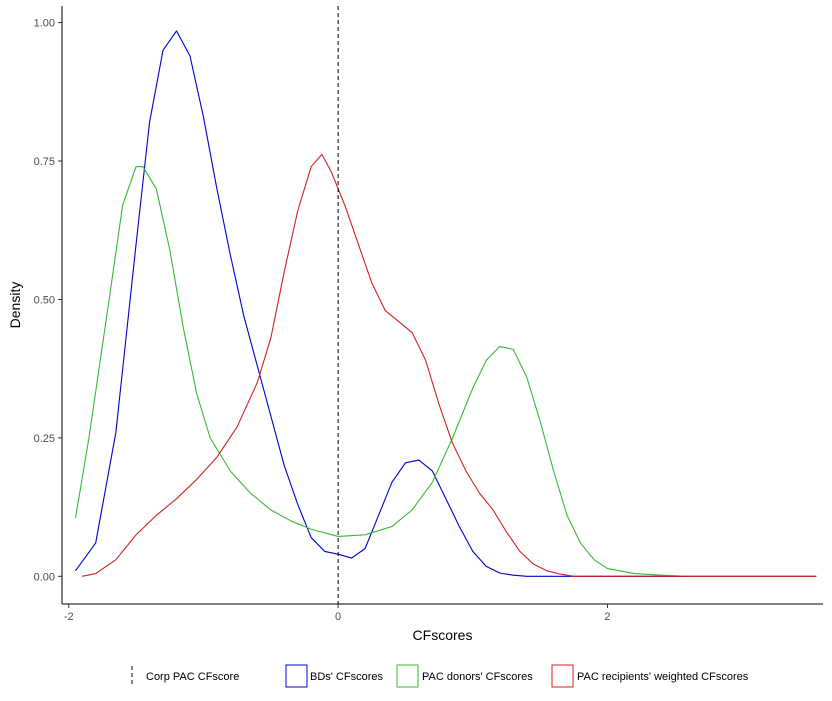 This screenshot has width=832, height=701. Describe the element at coordinates (338, 617) in the screenshot. I see `x-tick-label: 0` at that location.